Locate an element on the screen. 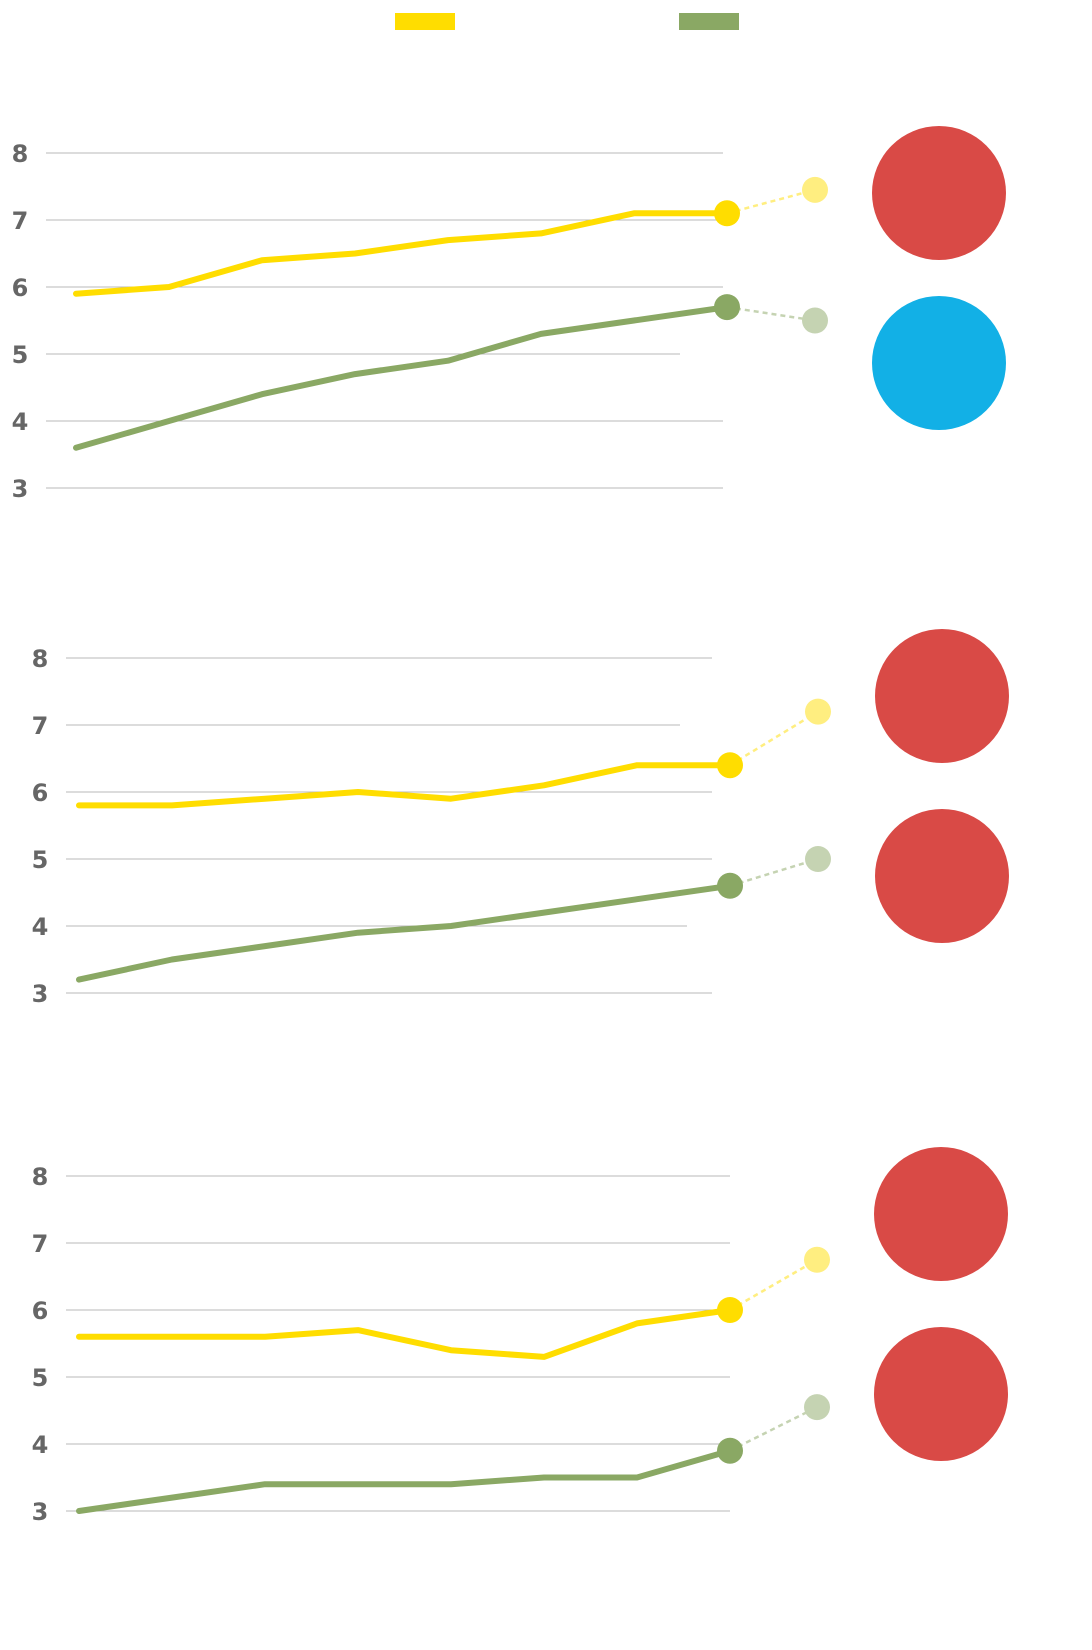 This screenshot has width=1092, height=1650. indicator-circle-blue is located at coordinates (939, 363).